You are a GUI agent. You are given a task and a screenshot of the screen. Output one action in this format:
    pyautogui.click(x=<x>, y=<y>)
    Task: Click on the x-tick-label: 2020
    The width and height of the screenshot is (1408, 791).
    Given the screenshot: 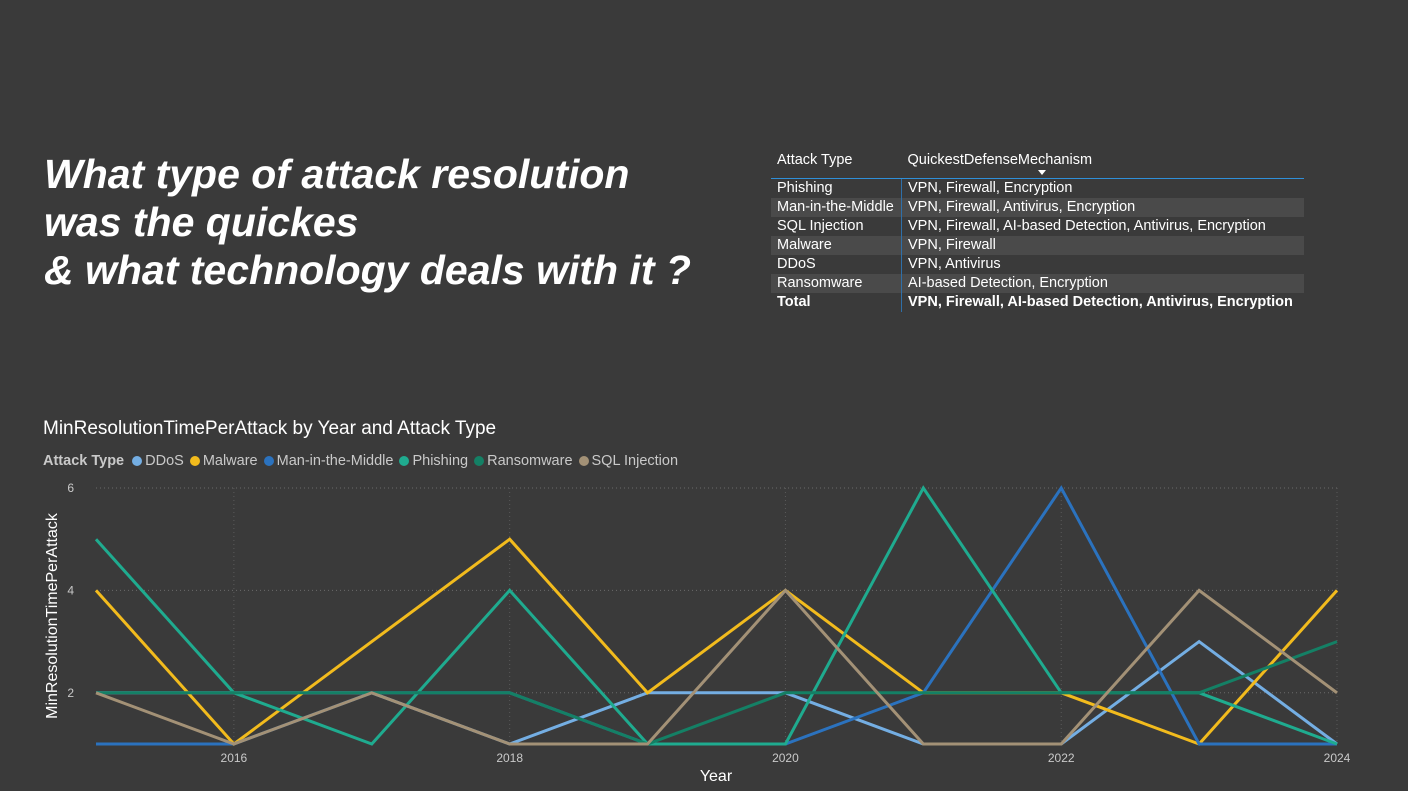 What is the action you would take?
    pyautogui.click(x=785, y=758)
    